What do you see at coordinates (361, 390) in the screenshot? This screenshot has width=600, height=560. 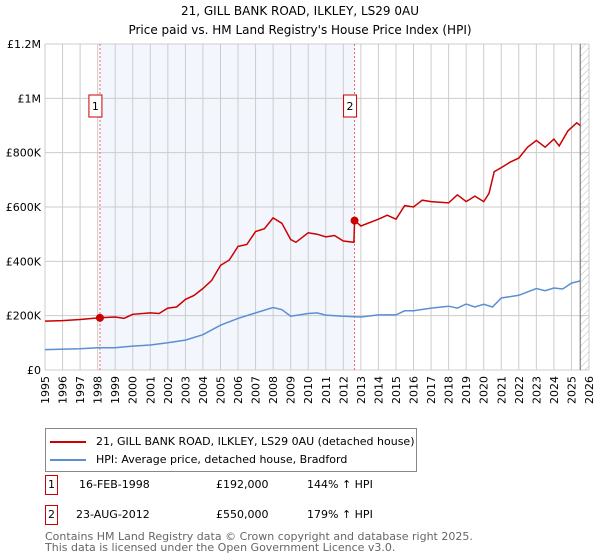 I see `x-tick-label: 2013` at bounding box center [361, 390].